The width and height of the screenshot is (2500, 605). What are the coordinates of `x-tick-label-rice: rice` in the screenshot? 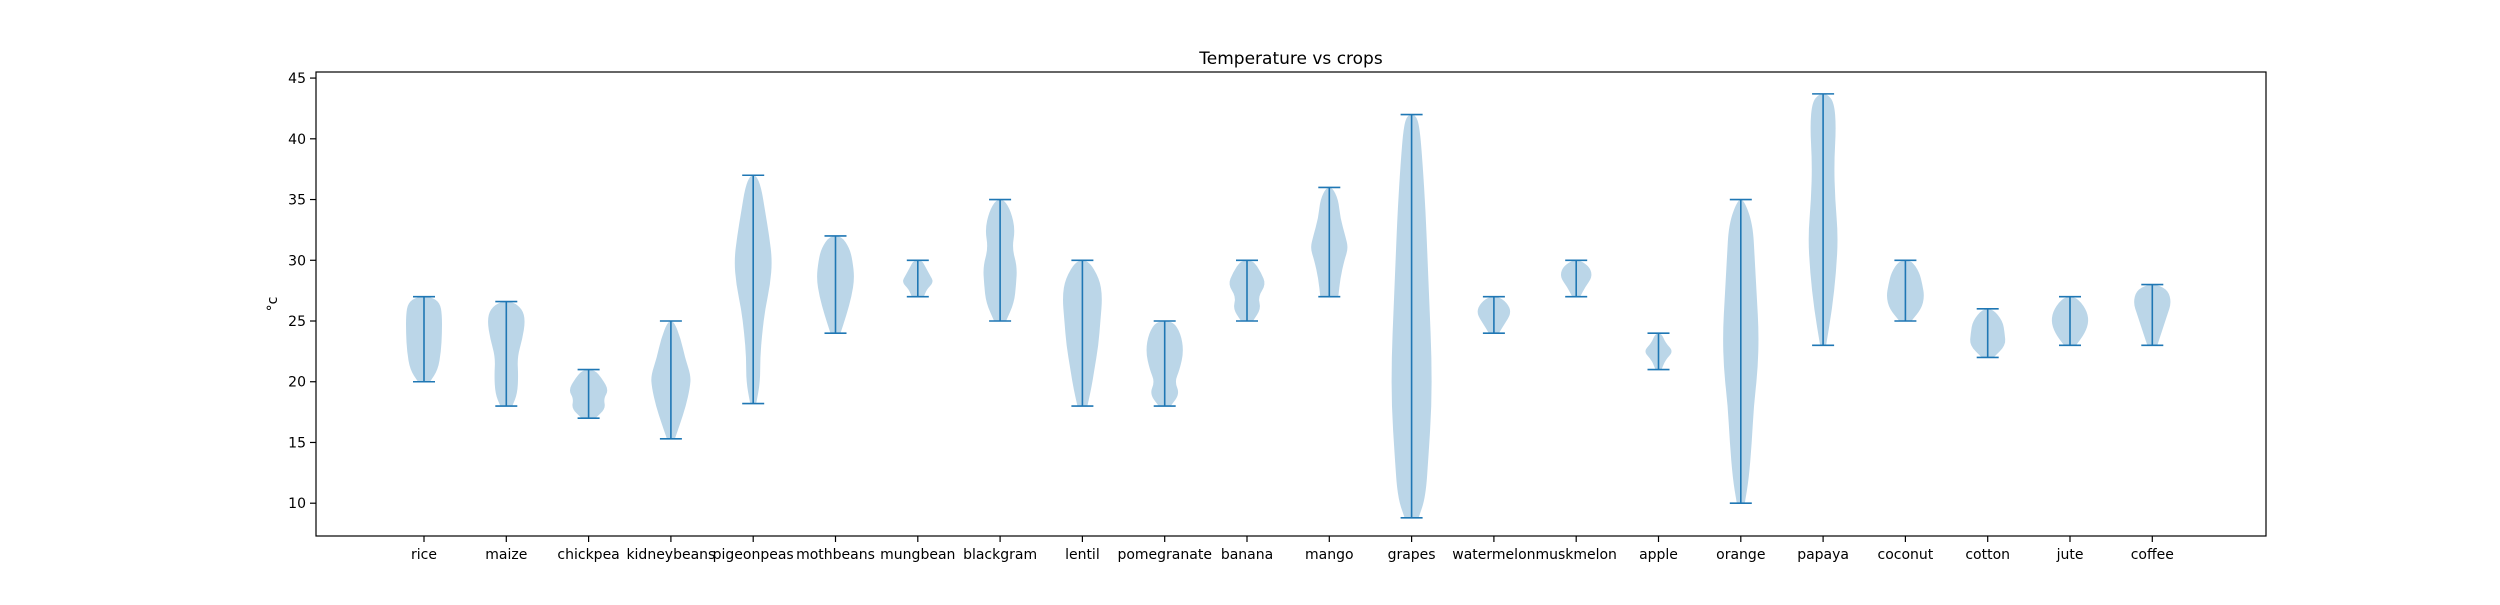 It's located at (424, 555).